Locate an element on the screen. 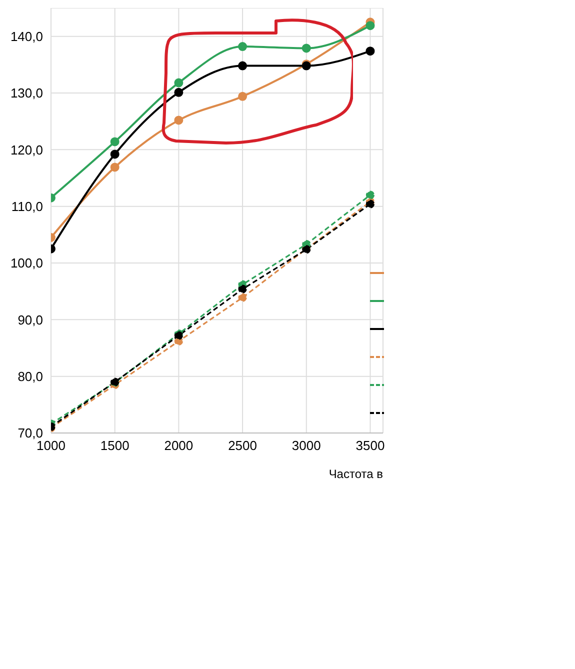 Image resolution: width=575 pixels, height=669 pixels. x-tick-label: 1500 is located at coordinates (115, 446).